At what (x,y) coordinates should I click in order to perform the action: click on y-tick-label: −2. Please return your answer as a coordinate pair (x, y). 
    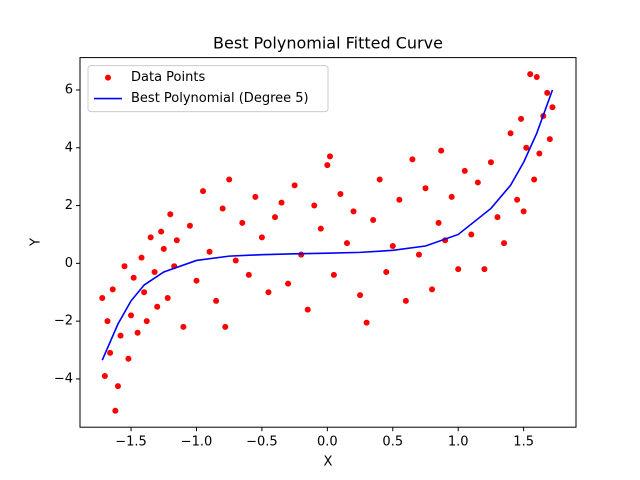
    Looking at the image, I should click on (63, 321).